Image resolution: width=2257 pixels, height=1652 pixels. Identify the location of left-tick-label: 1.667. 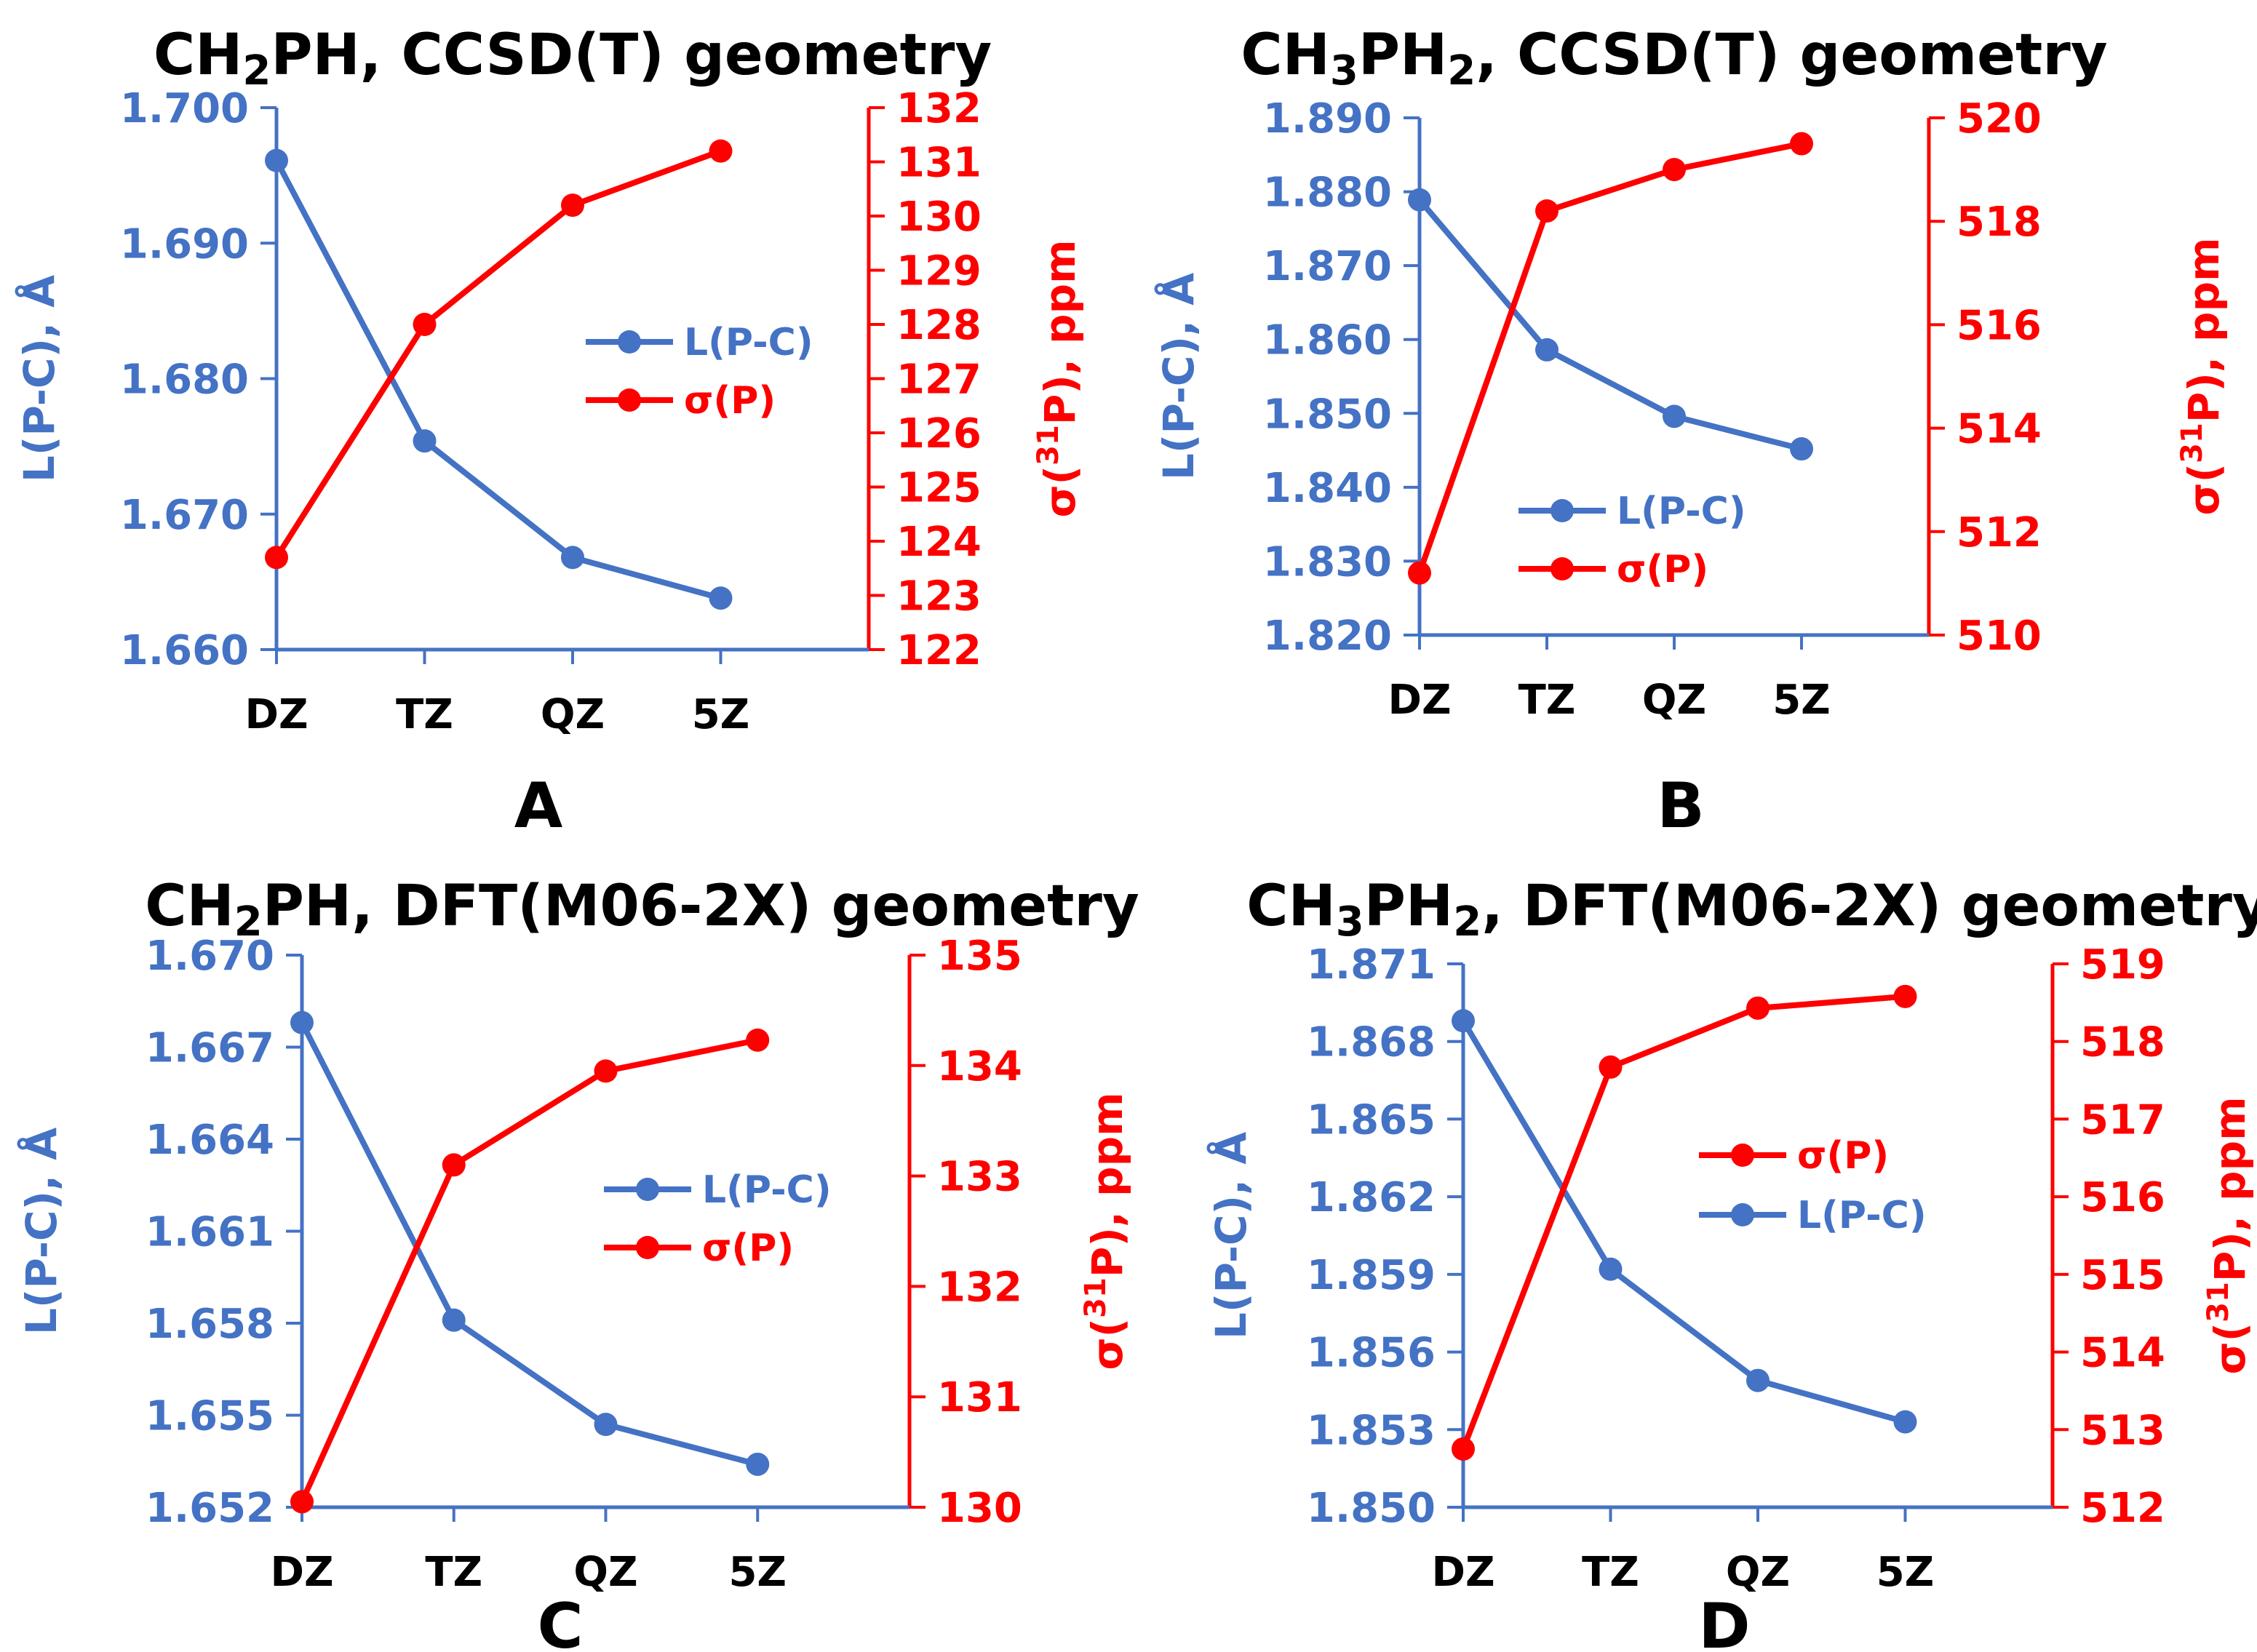
(210, 1048).